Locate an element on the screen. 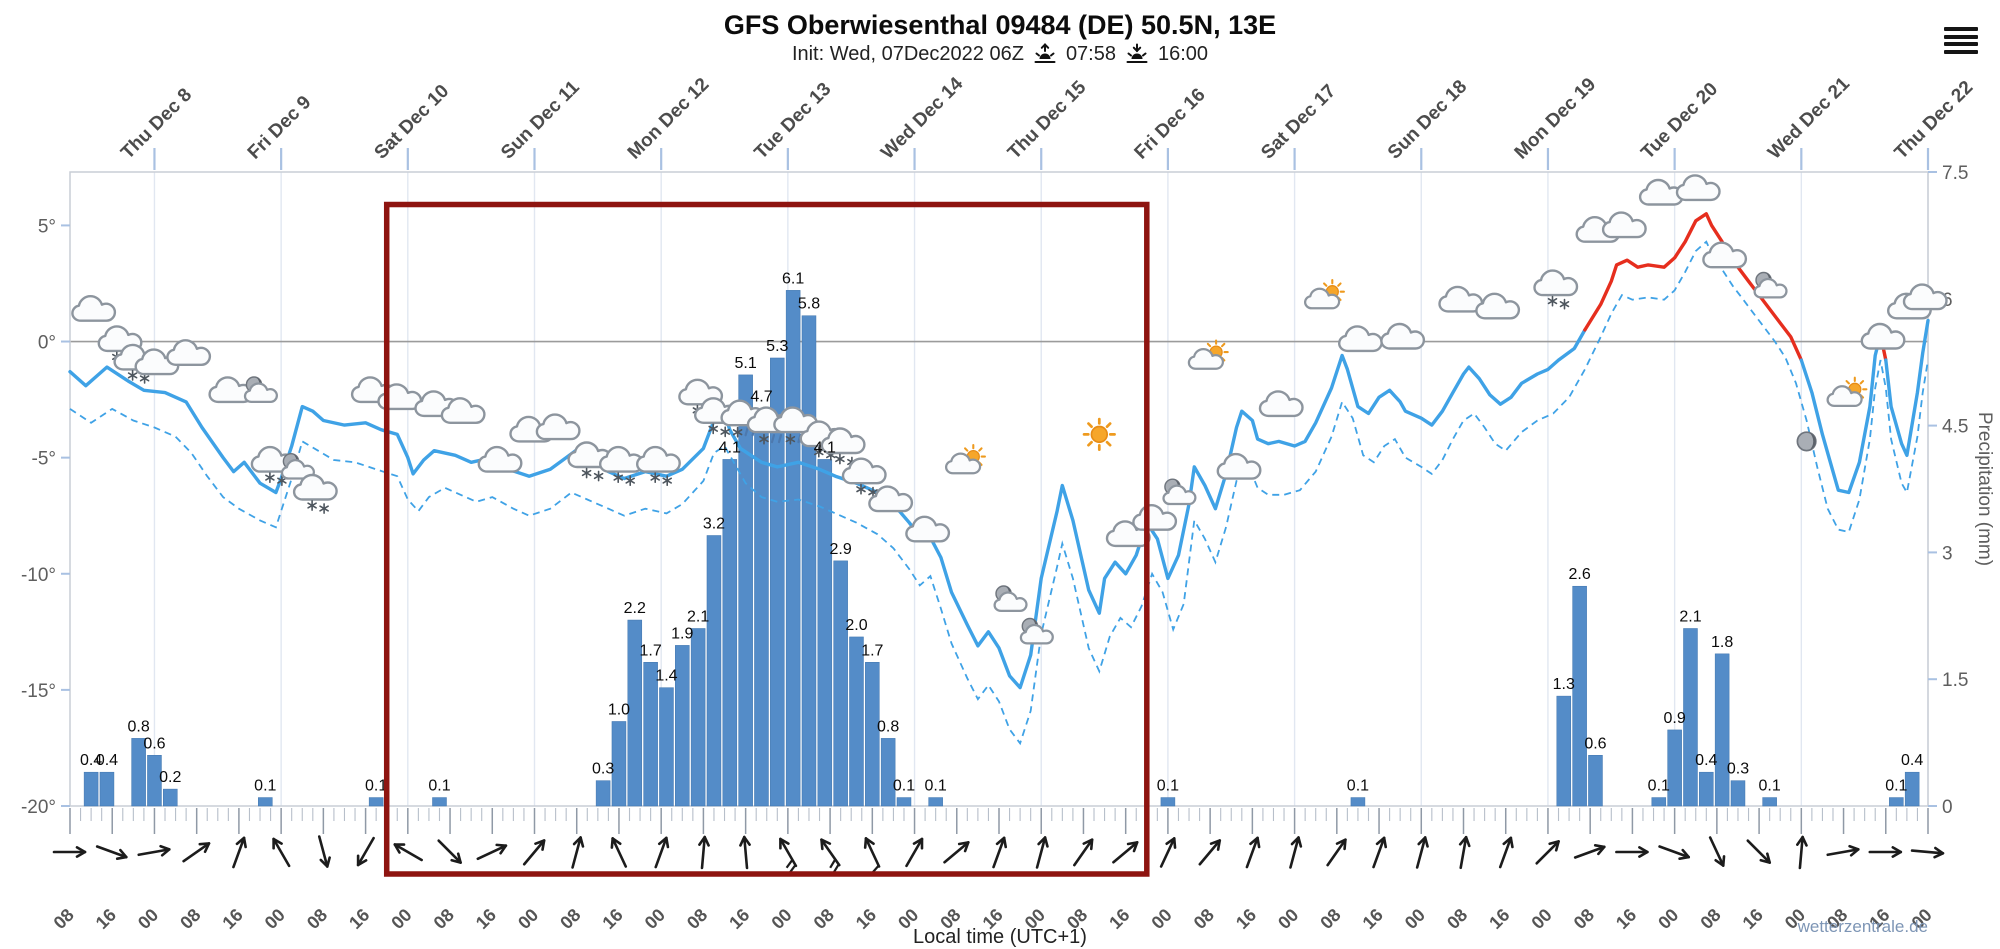  precip-value-label: 5.3 is located at coordinates (777, 346).